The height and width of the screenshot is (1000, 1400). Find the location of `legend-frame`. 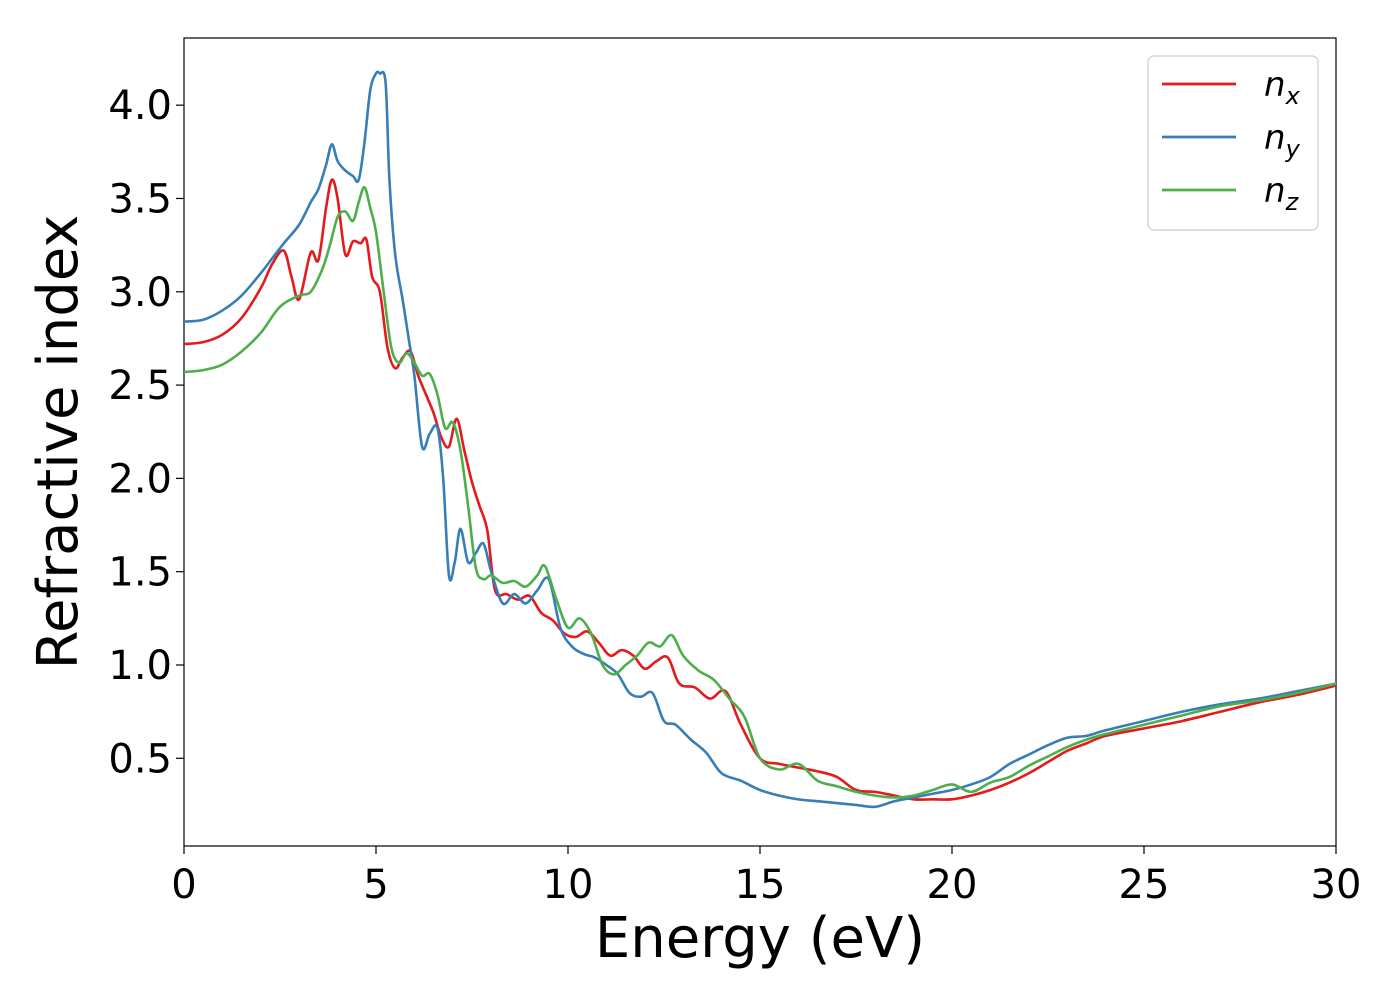

legend-frame is located at coordinates (1233, 143).